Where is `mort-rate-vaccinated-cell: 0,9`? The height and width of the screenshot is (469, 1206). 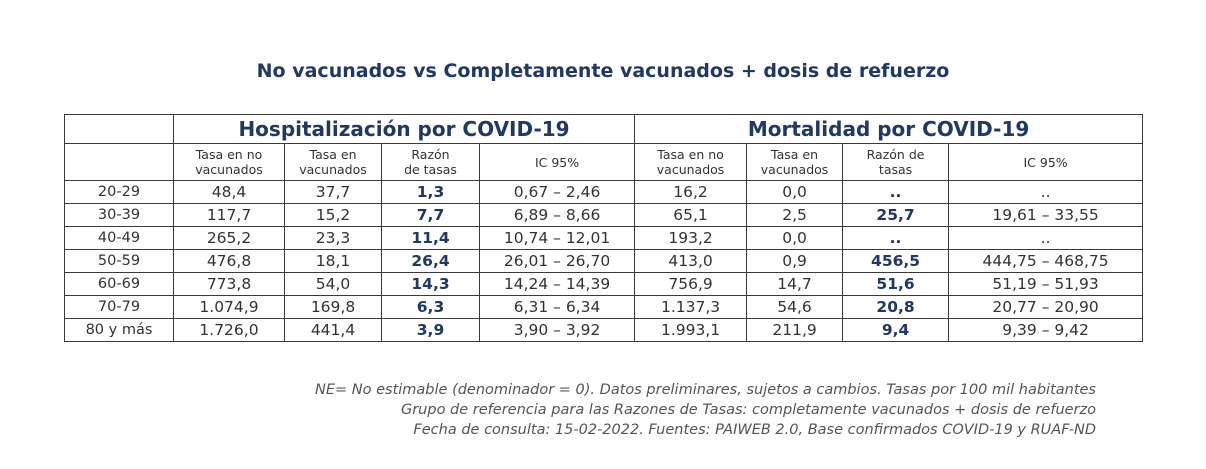
mort-rate-vaccinated-cell: 0,9 is located at coordinates (795, 261).